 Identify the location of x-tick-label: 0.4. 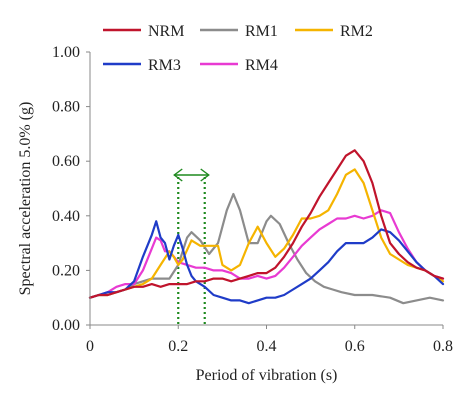
(267, 346).